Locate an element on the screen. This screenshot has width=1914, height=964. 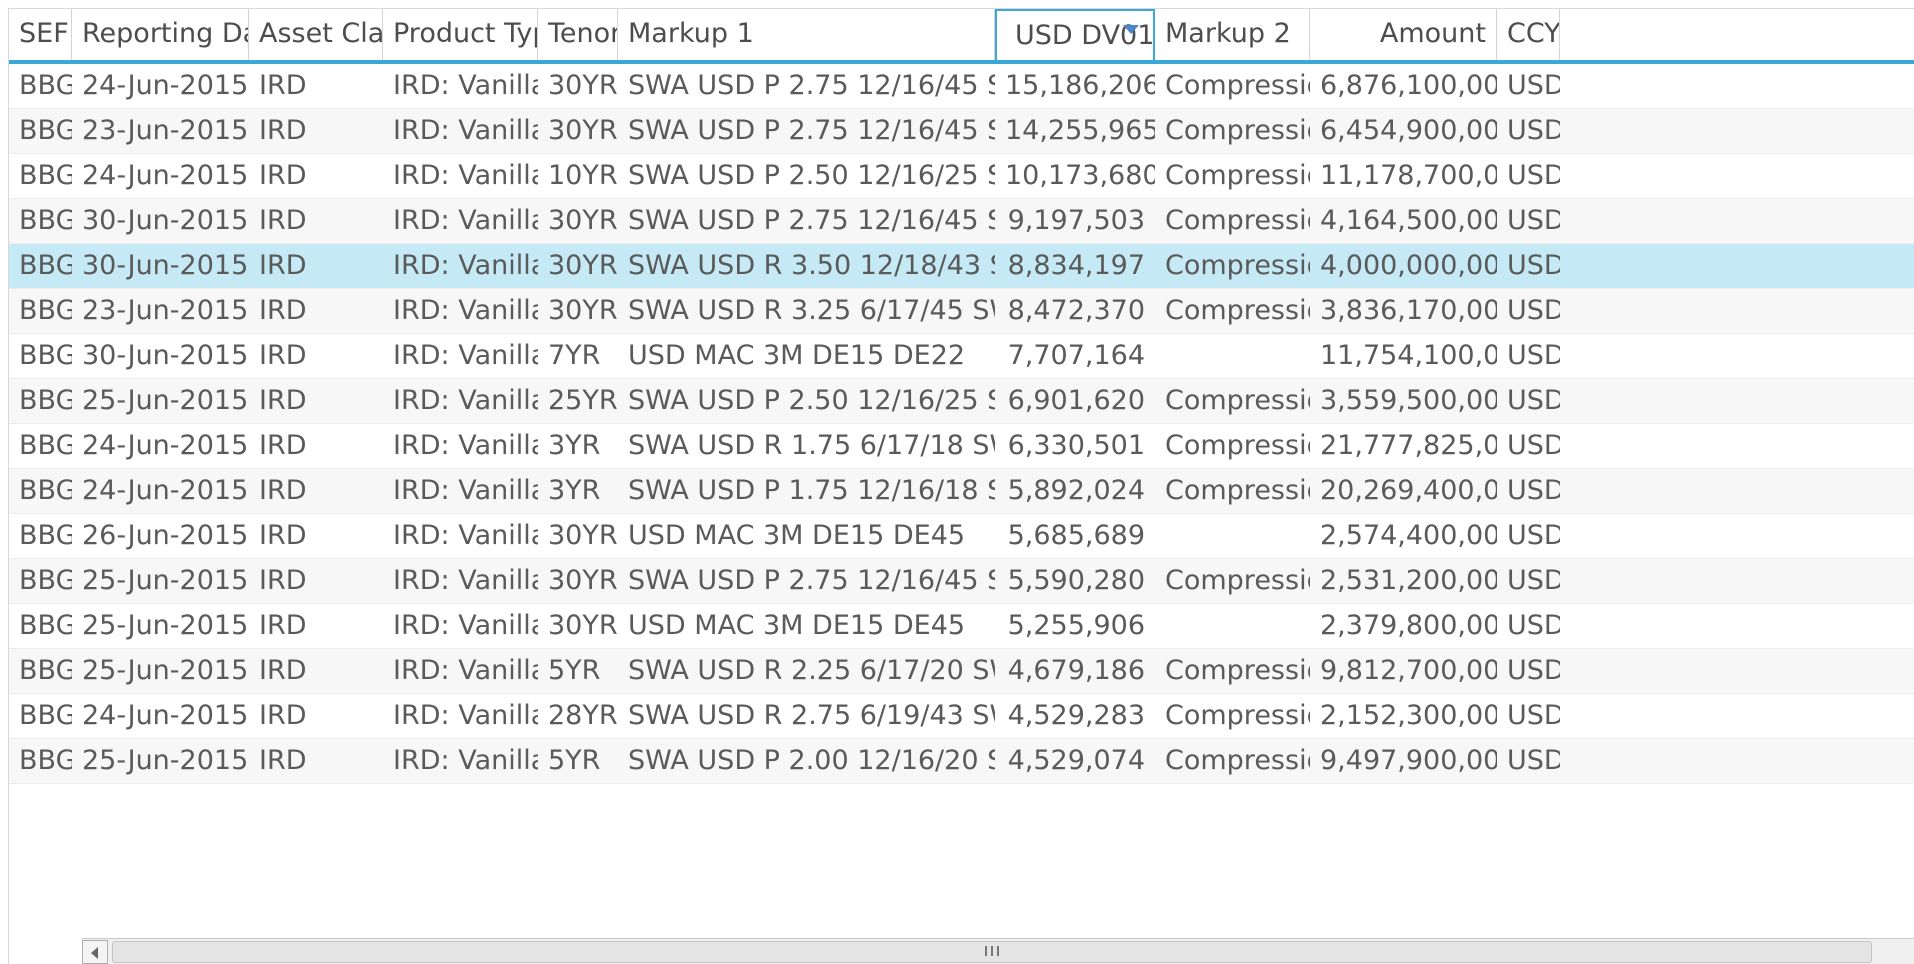
column-header-reporting-date: Reporting Date is located at coordinates (160, 34).